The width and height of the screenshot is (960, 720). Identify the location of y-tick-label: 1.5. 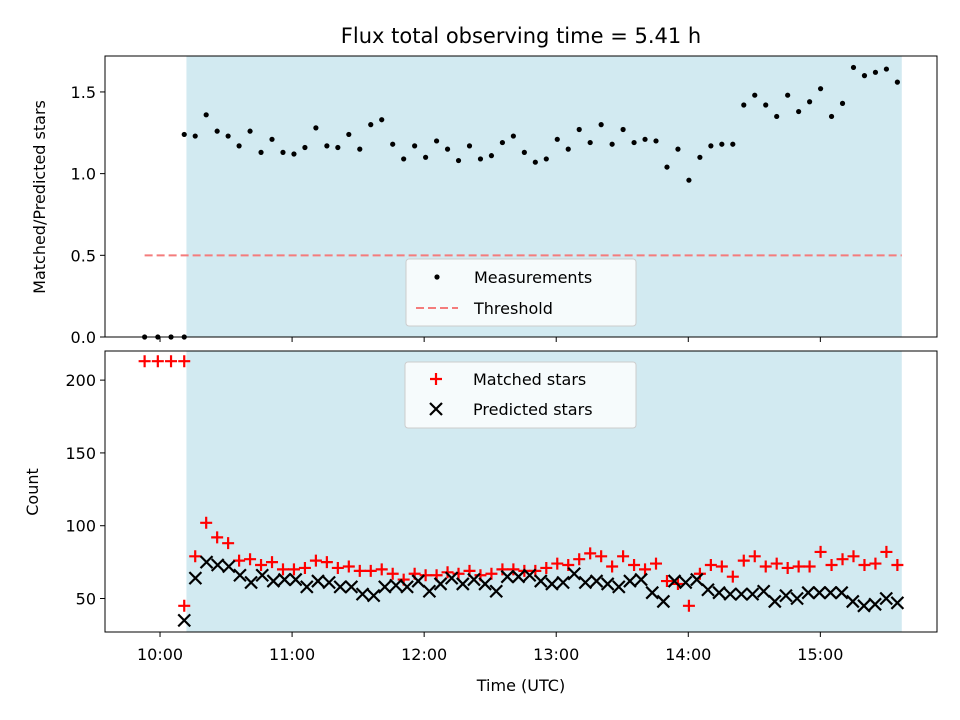
(83, 92).